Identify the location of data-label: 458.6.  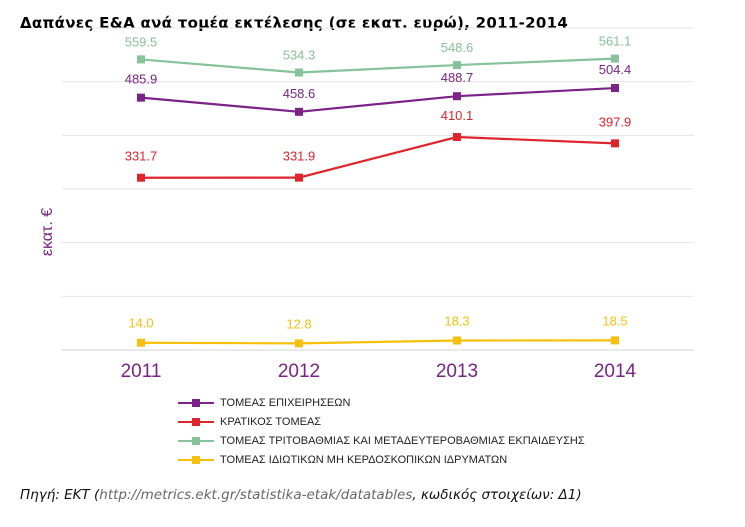
(299, 93).